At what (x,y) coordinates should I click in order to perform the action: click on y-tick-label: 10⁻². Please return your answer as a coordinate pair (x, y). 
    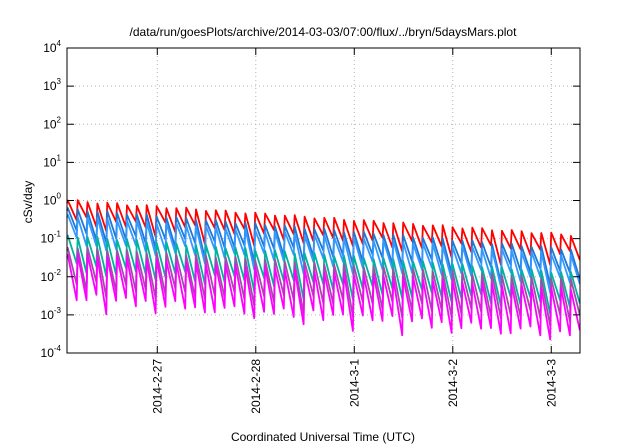
    Looking at the image, I should click on (51, 276).